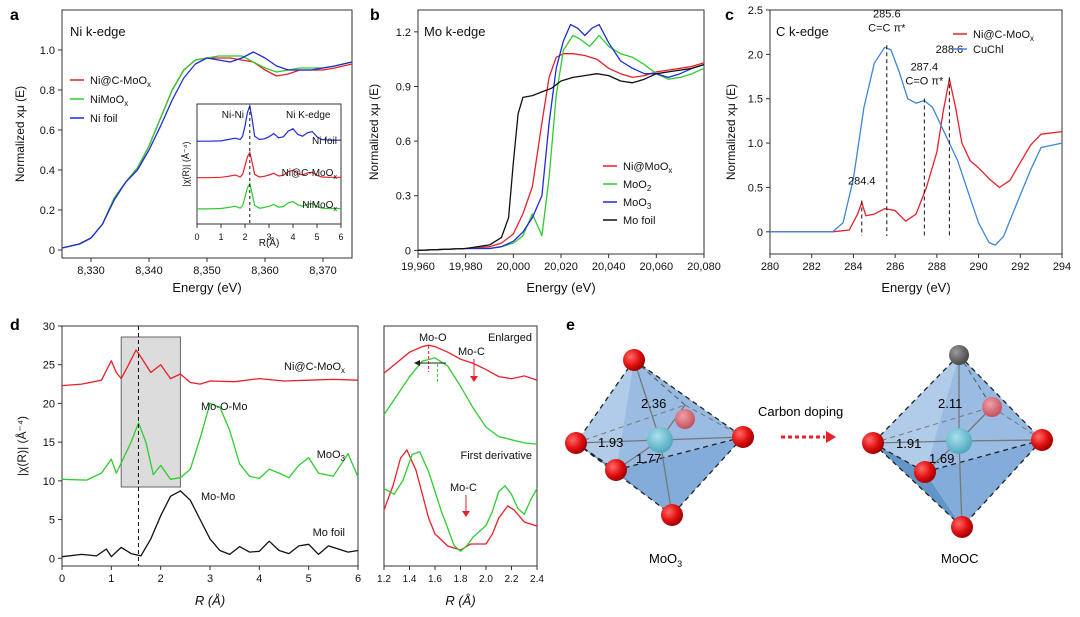 Image resolution: width=1080 pixels, height=617 pixels. I want to click on c-legend-label: CuChl, so click(988, 50).